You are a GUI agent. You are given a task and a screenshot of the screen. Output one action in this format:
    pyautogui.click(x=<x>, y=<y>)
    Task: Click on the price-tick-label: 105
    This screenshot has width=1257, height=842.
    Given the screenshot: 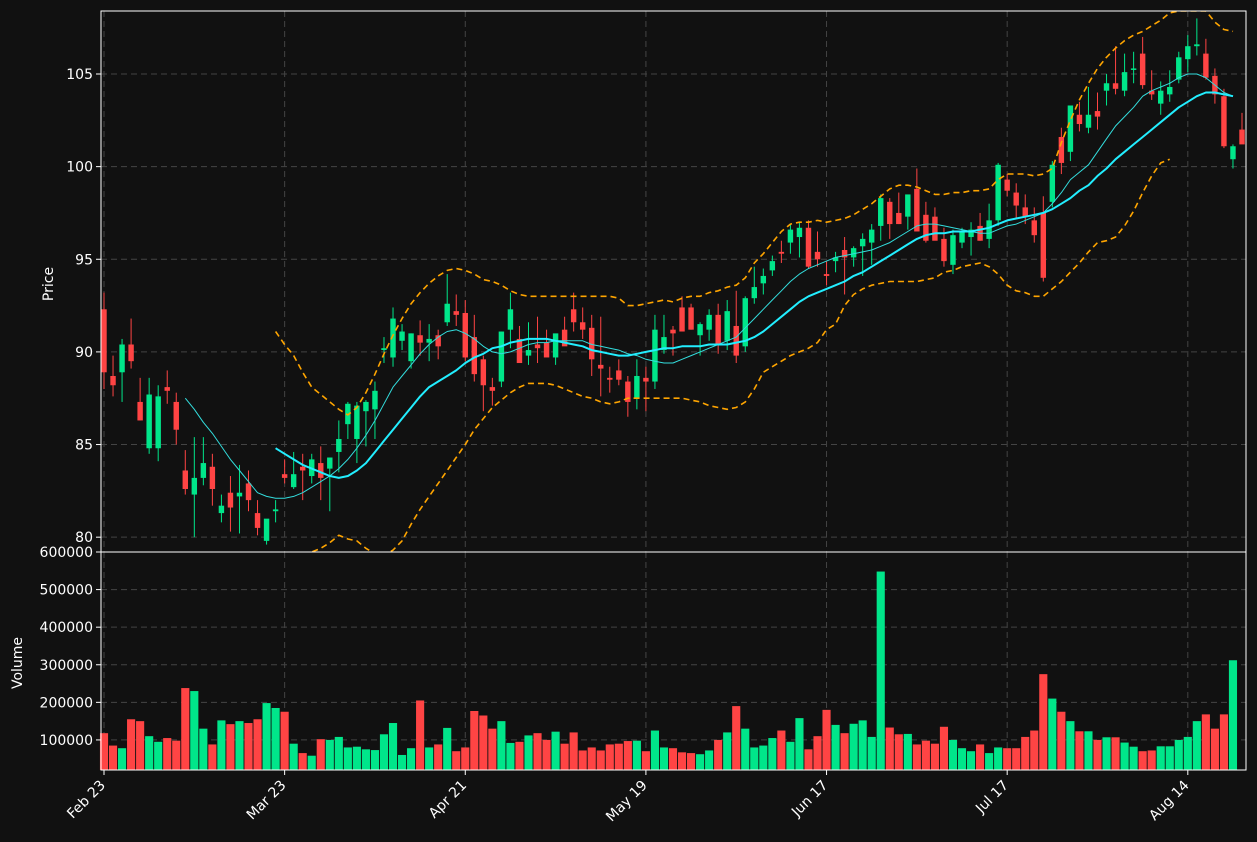 What is the action you would take?
    pyautogui.click(x=79, y=75)
    